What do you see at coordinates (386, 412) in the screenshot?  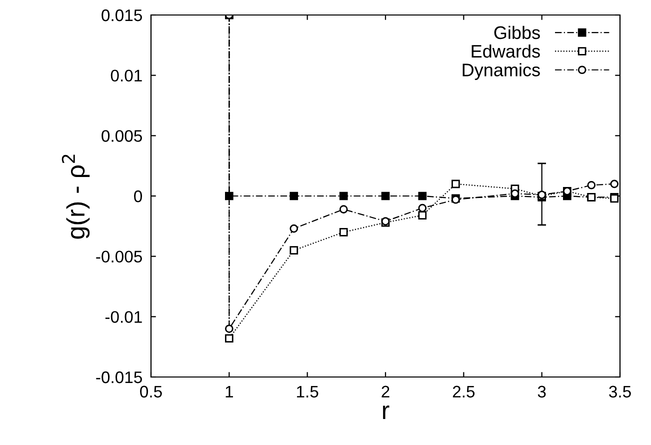 I see `x-axis-title: r` at bounding box center [386, 412].